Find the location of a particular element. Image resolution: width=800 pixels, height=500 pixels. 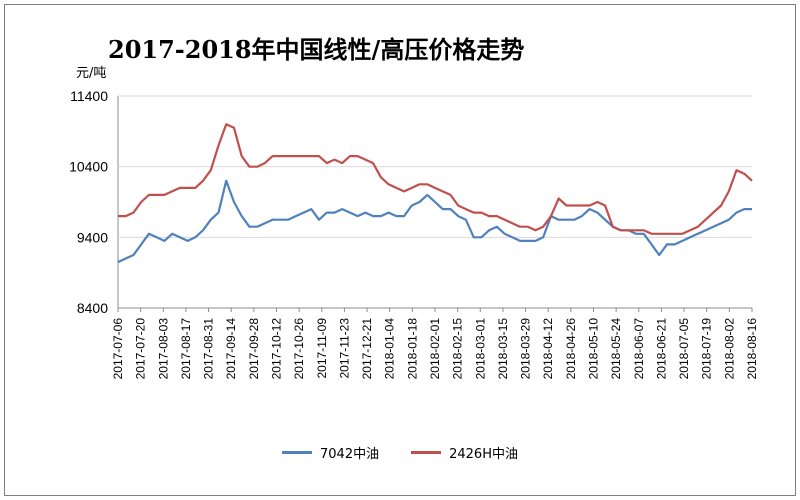

x-tick-label: 2017-12-21 is located at coordinates (367, 349).